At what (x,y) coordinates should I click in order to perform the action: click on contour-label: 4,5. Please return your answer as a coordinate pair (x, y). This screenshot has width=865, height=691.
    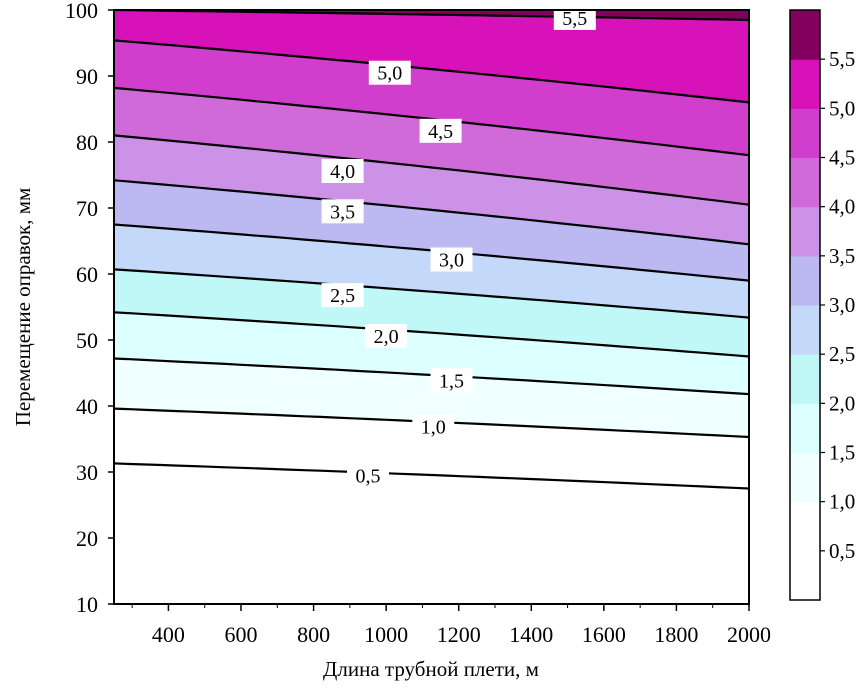
    Looking at the image, I should click on (440, 132).